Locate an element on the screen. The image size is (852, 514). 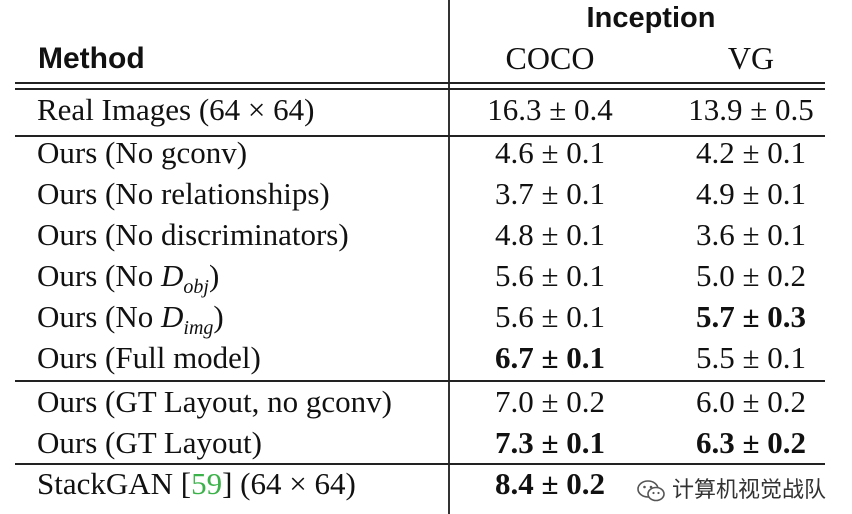
method-label: Ours (No relationships) is located at coordinates (183, 193).